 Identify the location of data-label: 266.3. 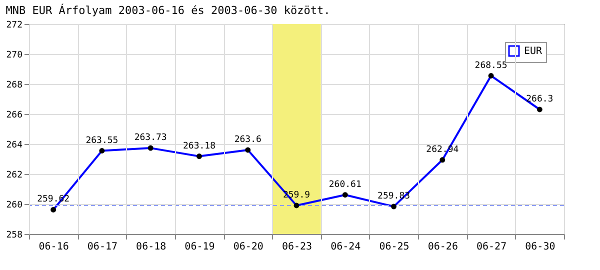
(540, 99).